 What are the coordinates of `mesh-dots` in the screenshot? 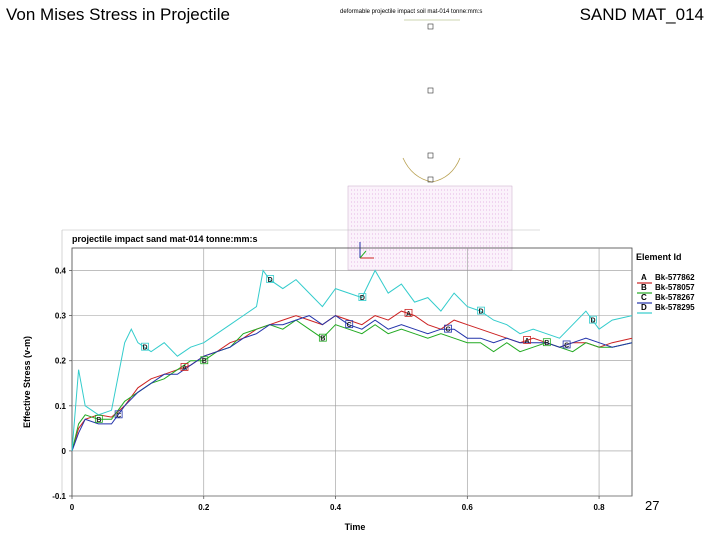 It's located at (429, 228).